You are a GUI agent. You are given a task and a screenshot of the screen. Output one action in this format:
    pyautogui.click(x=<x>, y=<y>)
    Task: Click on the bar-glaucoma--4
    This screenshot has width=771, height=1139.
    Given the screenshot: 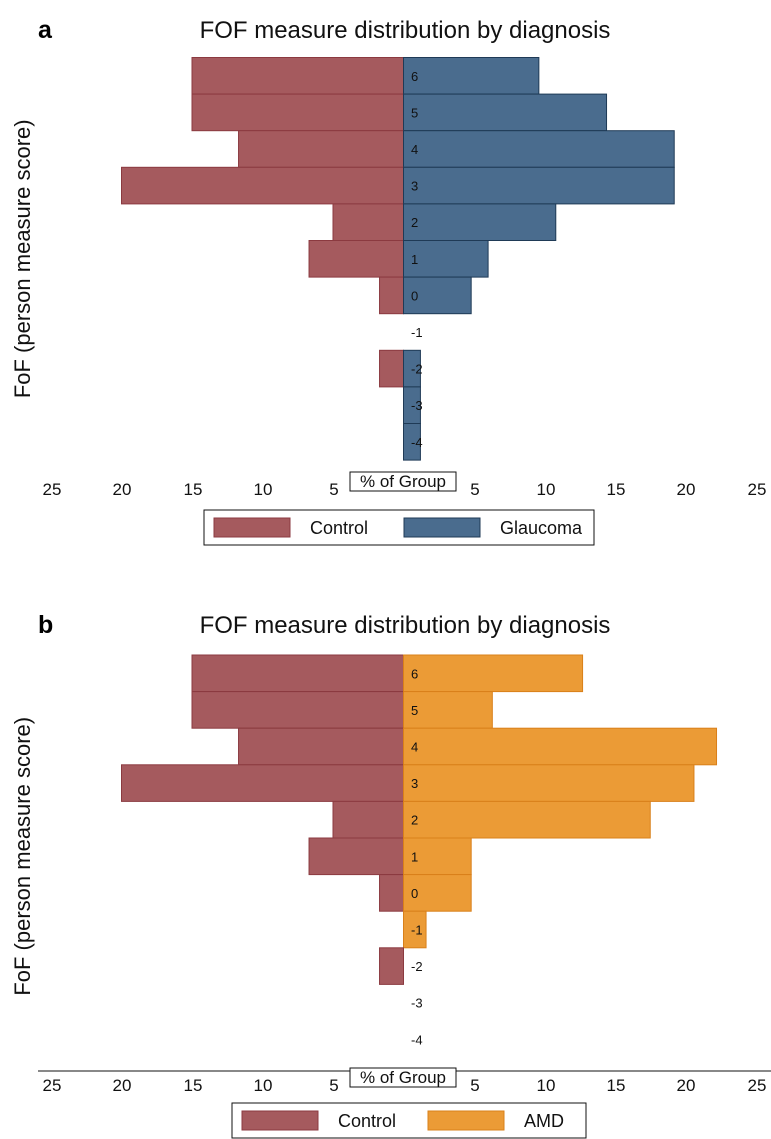 What is the action you would take?
    pyautogui.click(x=412, y=442)
    